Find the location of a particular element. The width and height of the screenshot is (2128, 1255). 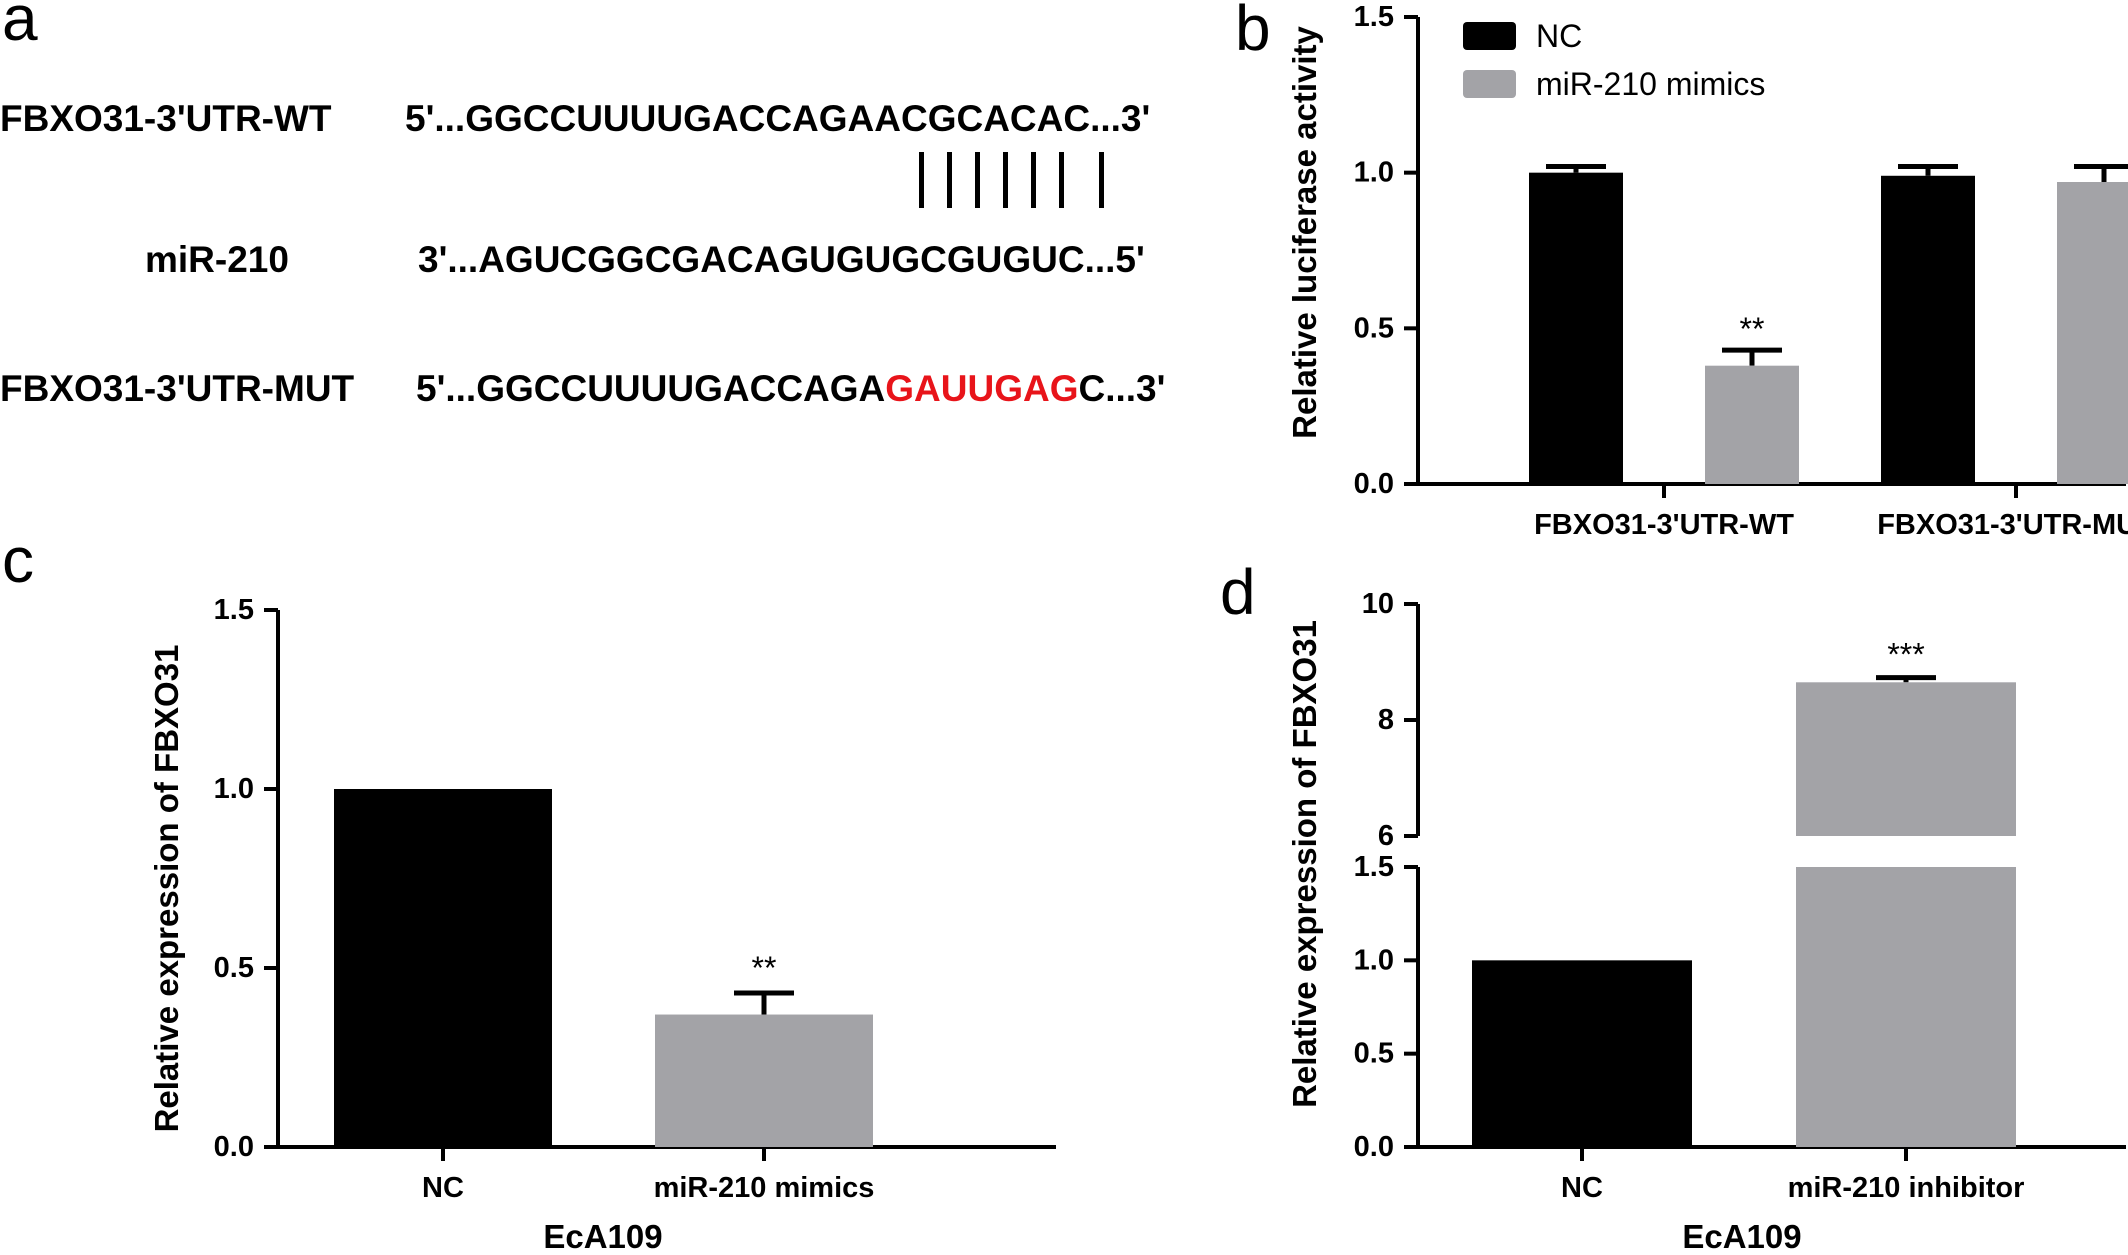

mut-seq-end: C...3' is located at coordinates (1122, 388).